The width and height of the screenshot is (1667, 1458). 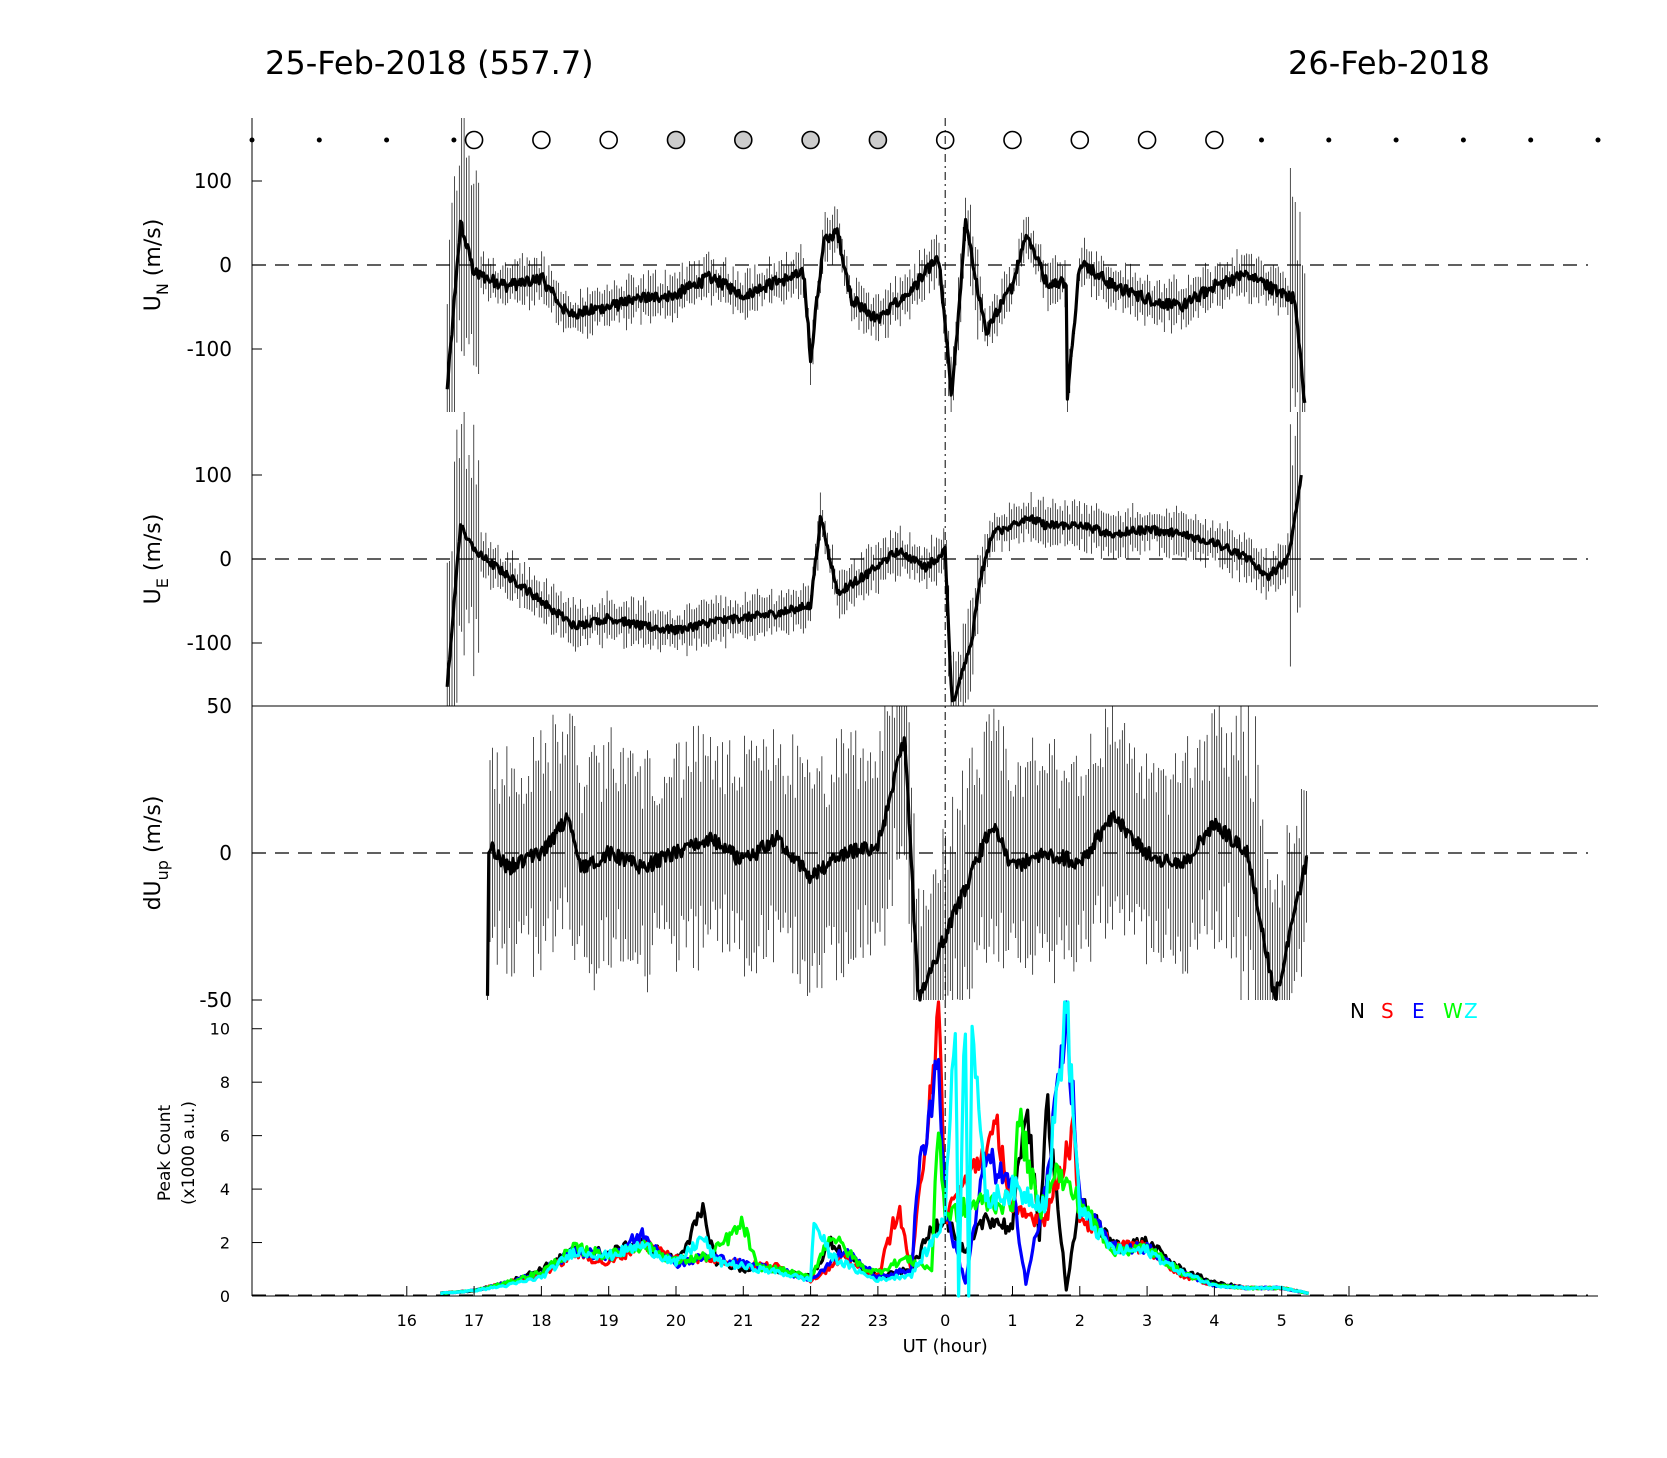 I want to click on x-tick-label: 5, so click(x=1282, y=1320).